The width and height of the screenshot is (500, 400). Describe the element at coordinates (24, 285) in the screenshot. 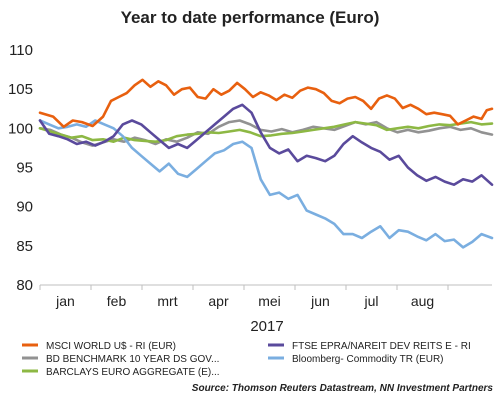

I see `y-tick-label: 80` at that location.